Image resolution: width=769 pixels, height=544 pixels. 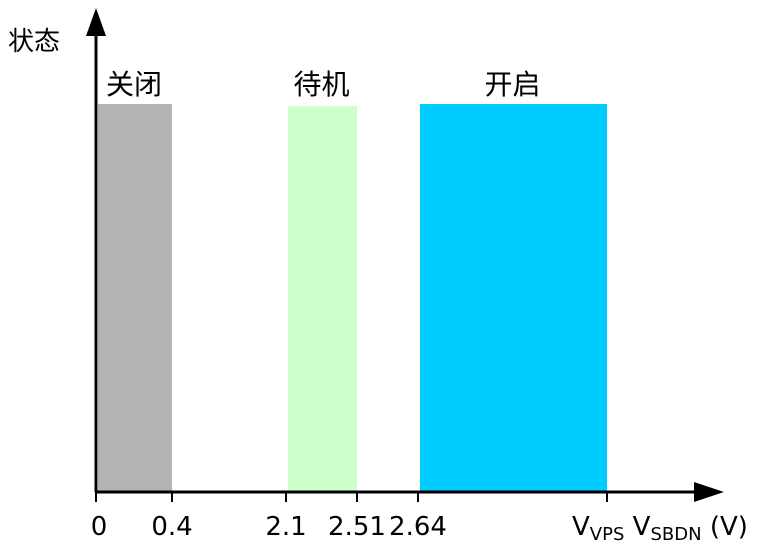 What do you see at coordinates (135, 298) in the screenshot?
I see `region-bar-off` at bounding box center [135, 298].